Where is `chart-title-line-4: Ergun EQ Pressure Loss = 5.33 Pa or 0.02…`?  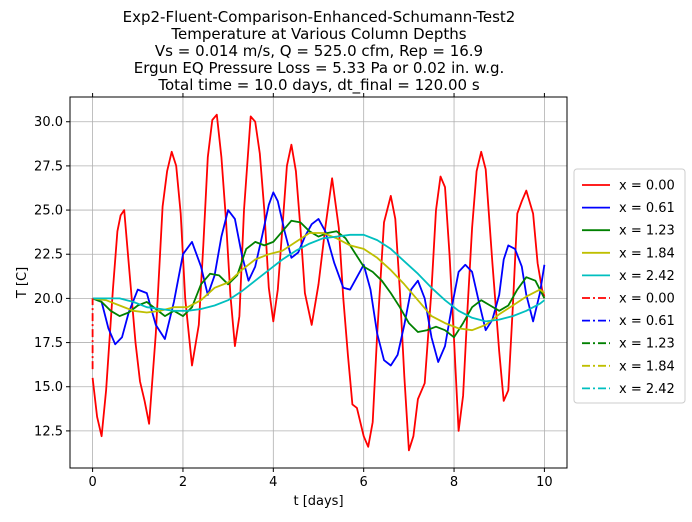
chart-title-line-4: Ergun EQ Pressure Loss = 5.33 Pa or 0.02… is located at coordinates (319, 68).